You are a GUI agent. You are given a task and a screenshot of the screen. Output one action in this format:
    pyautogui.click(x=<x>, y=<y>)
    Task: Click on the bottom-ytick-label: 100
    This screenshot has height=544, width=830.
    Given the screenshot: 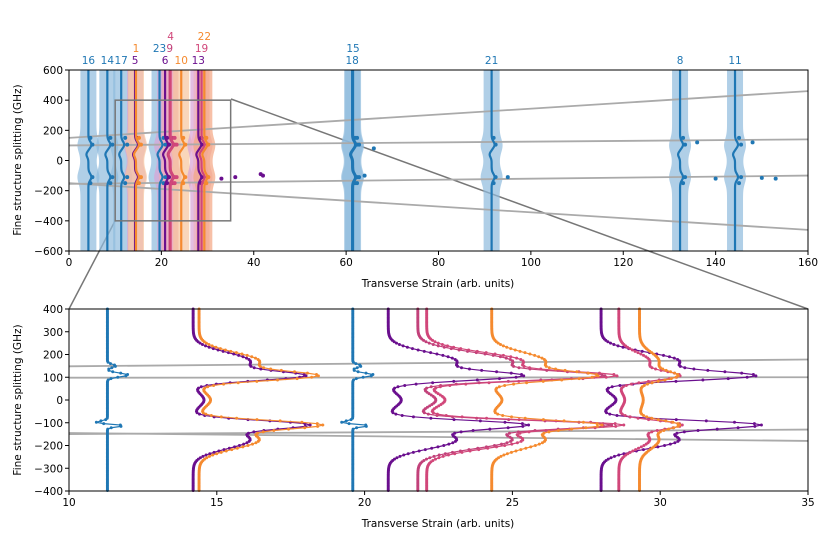 What is the action you would take?
    pyautogui.click(x=53, y=378)
    